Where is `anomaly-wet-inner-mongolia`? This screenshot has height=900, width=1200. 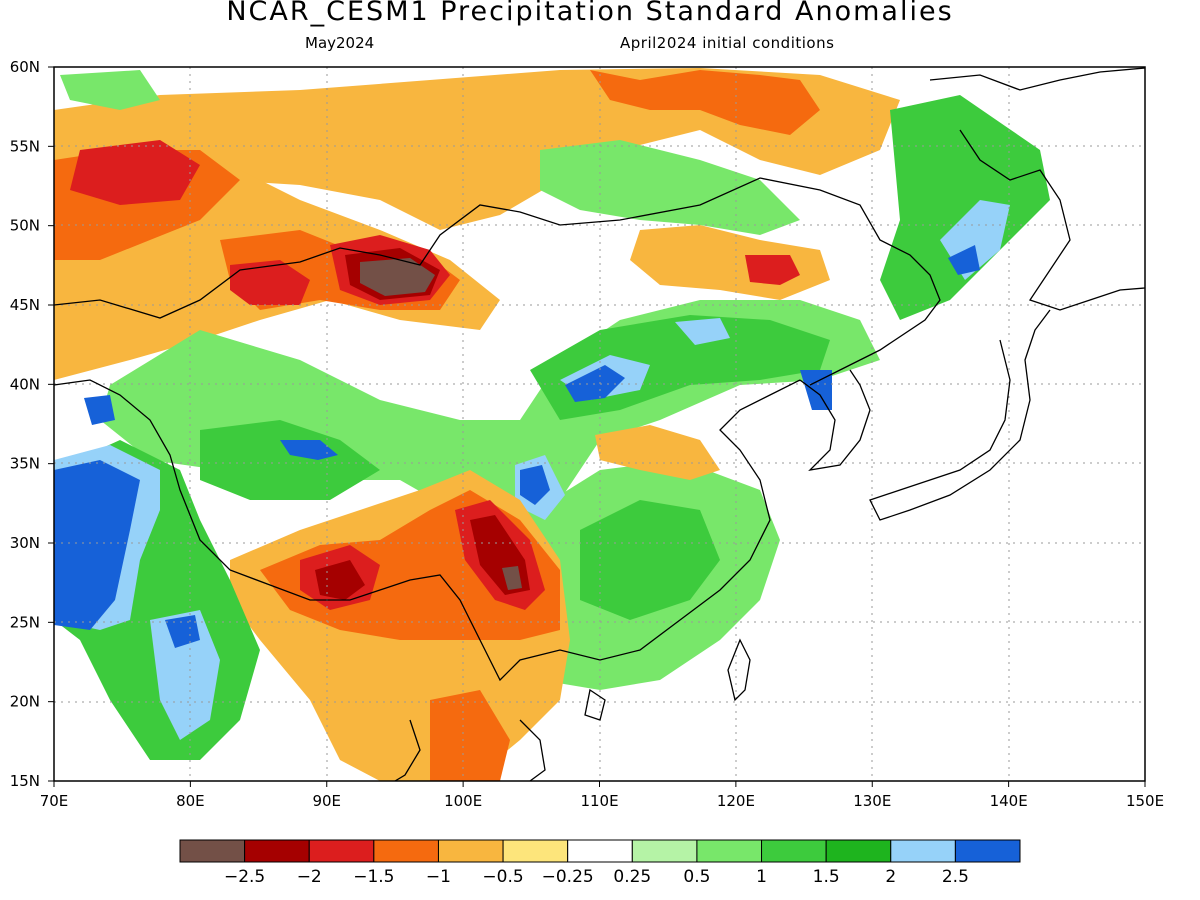
anomaly-wet-inner-mongolia is located at coordinates (702, 331).